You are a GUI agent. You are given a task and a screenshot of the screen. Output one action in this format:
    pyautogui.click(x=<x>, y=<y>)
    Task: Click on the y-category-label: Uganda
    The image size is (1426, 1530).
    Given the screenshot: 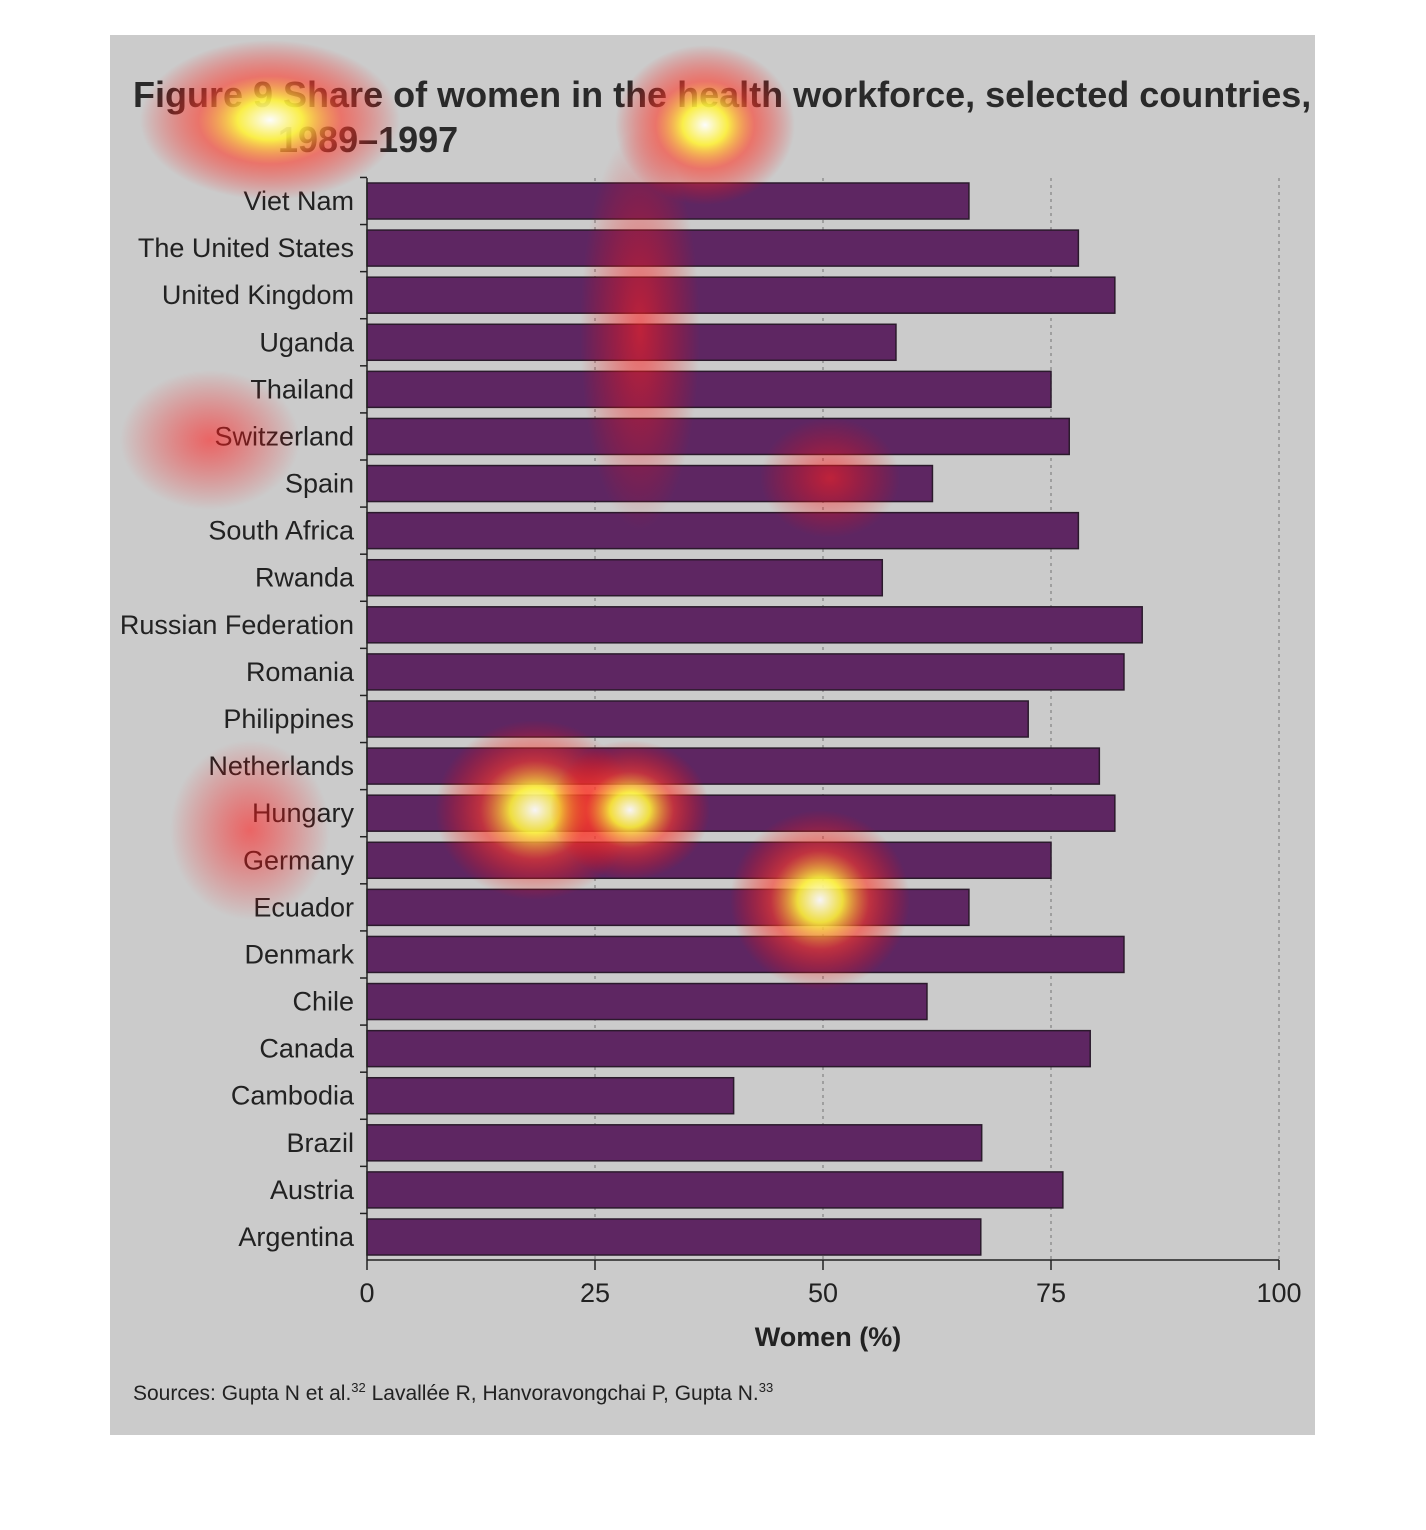 What is the action you would take?
    pyautogui.click(x=307, y=342)
    